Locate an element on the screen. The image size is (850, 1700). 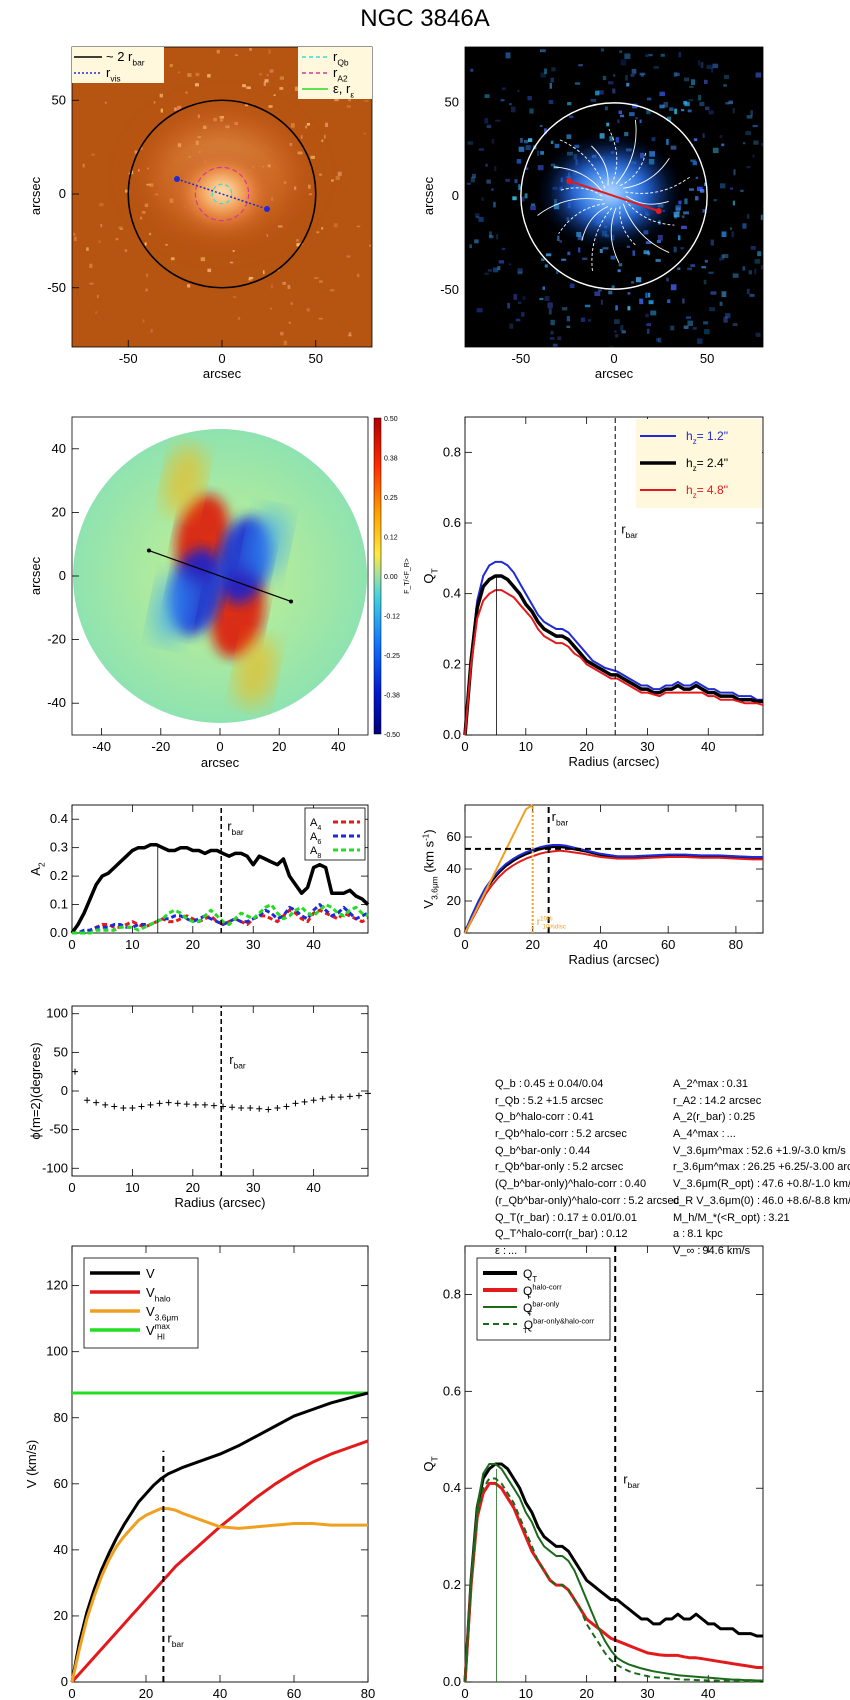
y-tick-label: 0 is located at coordinates (455, 195).